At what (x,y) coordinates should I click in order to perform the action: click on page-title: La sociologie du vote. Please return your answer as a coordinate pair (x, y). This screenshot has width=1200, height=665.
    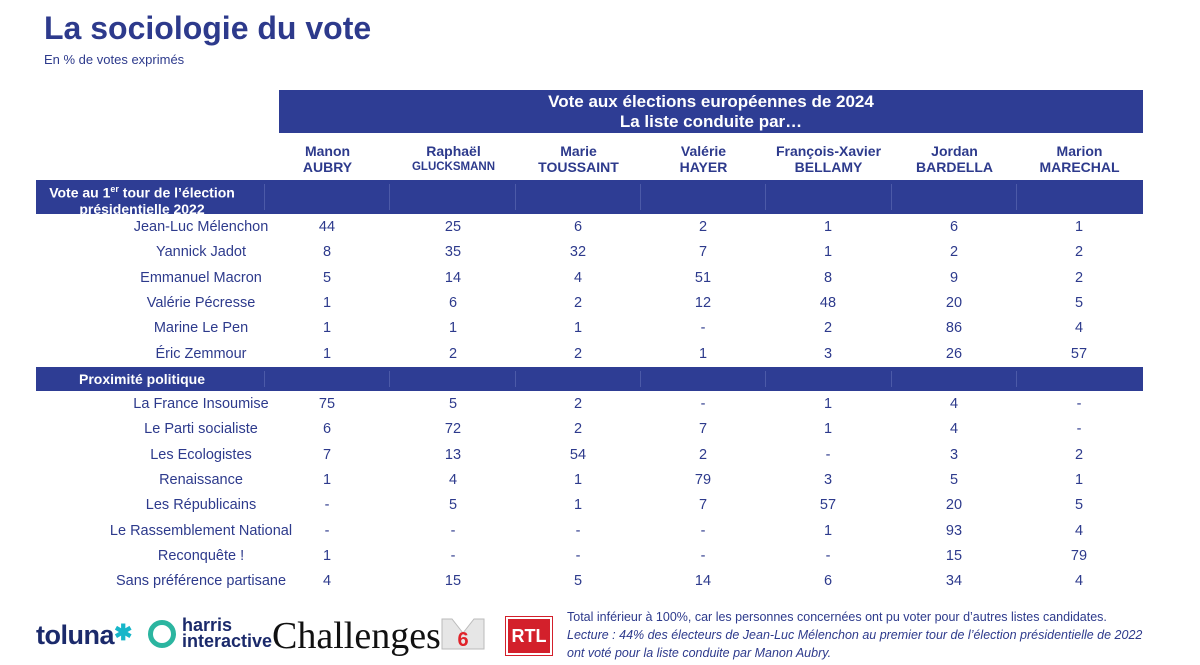
    Looking at the image, I should click on (208, 28).